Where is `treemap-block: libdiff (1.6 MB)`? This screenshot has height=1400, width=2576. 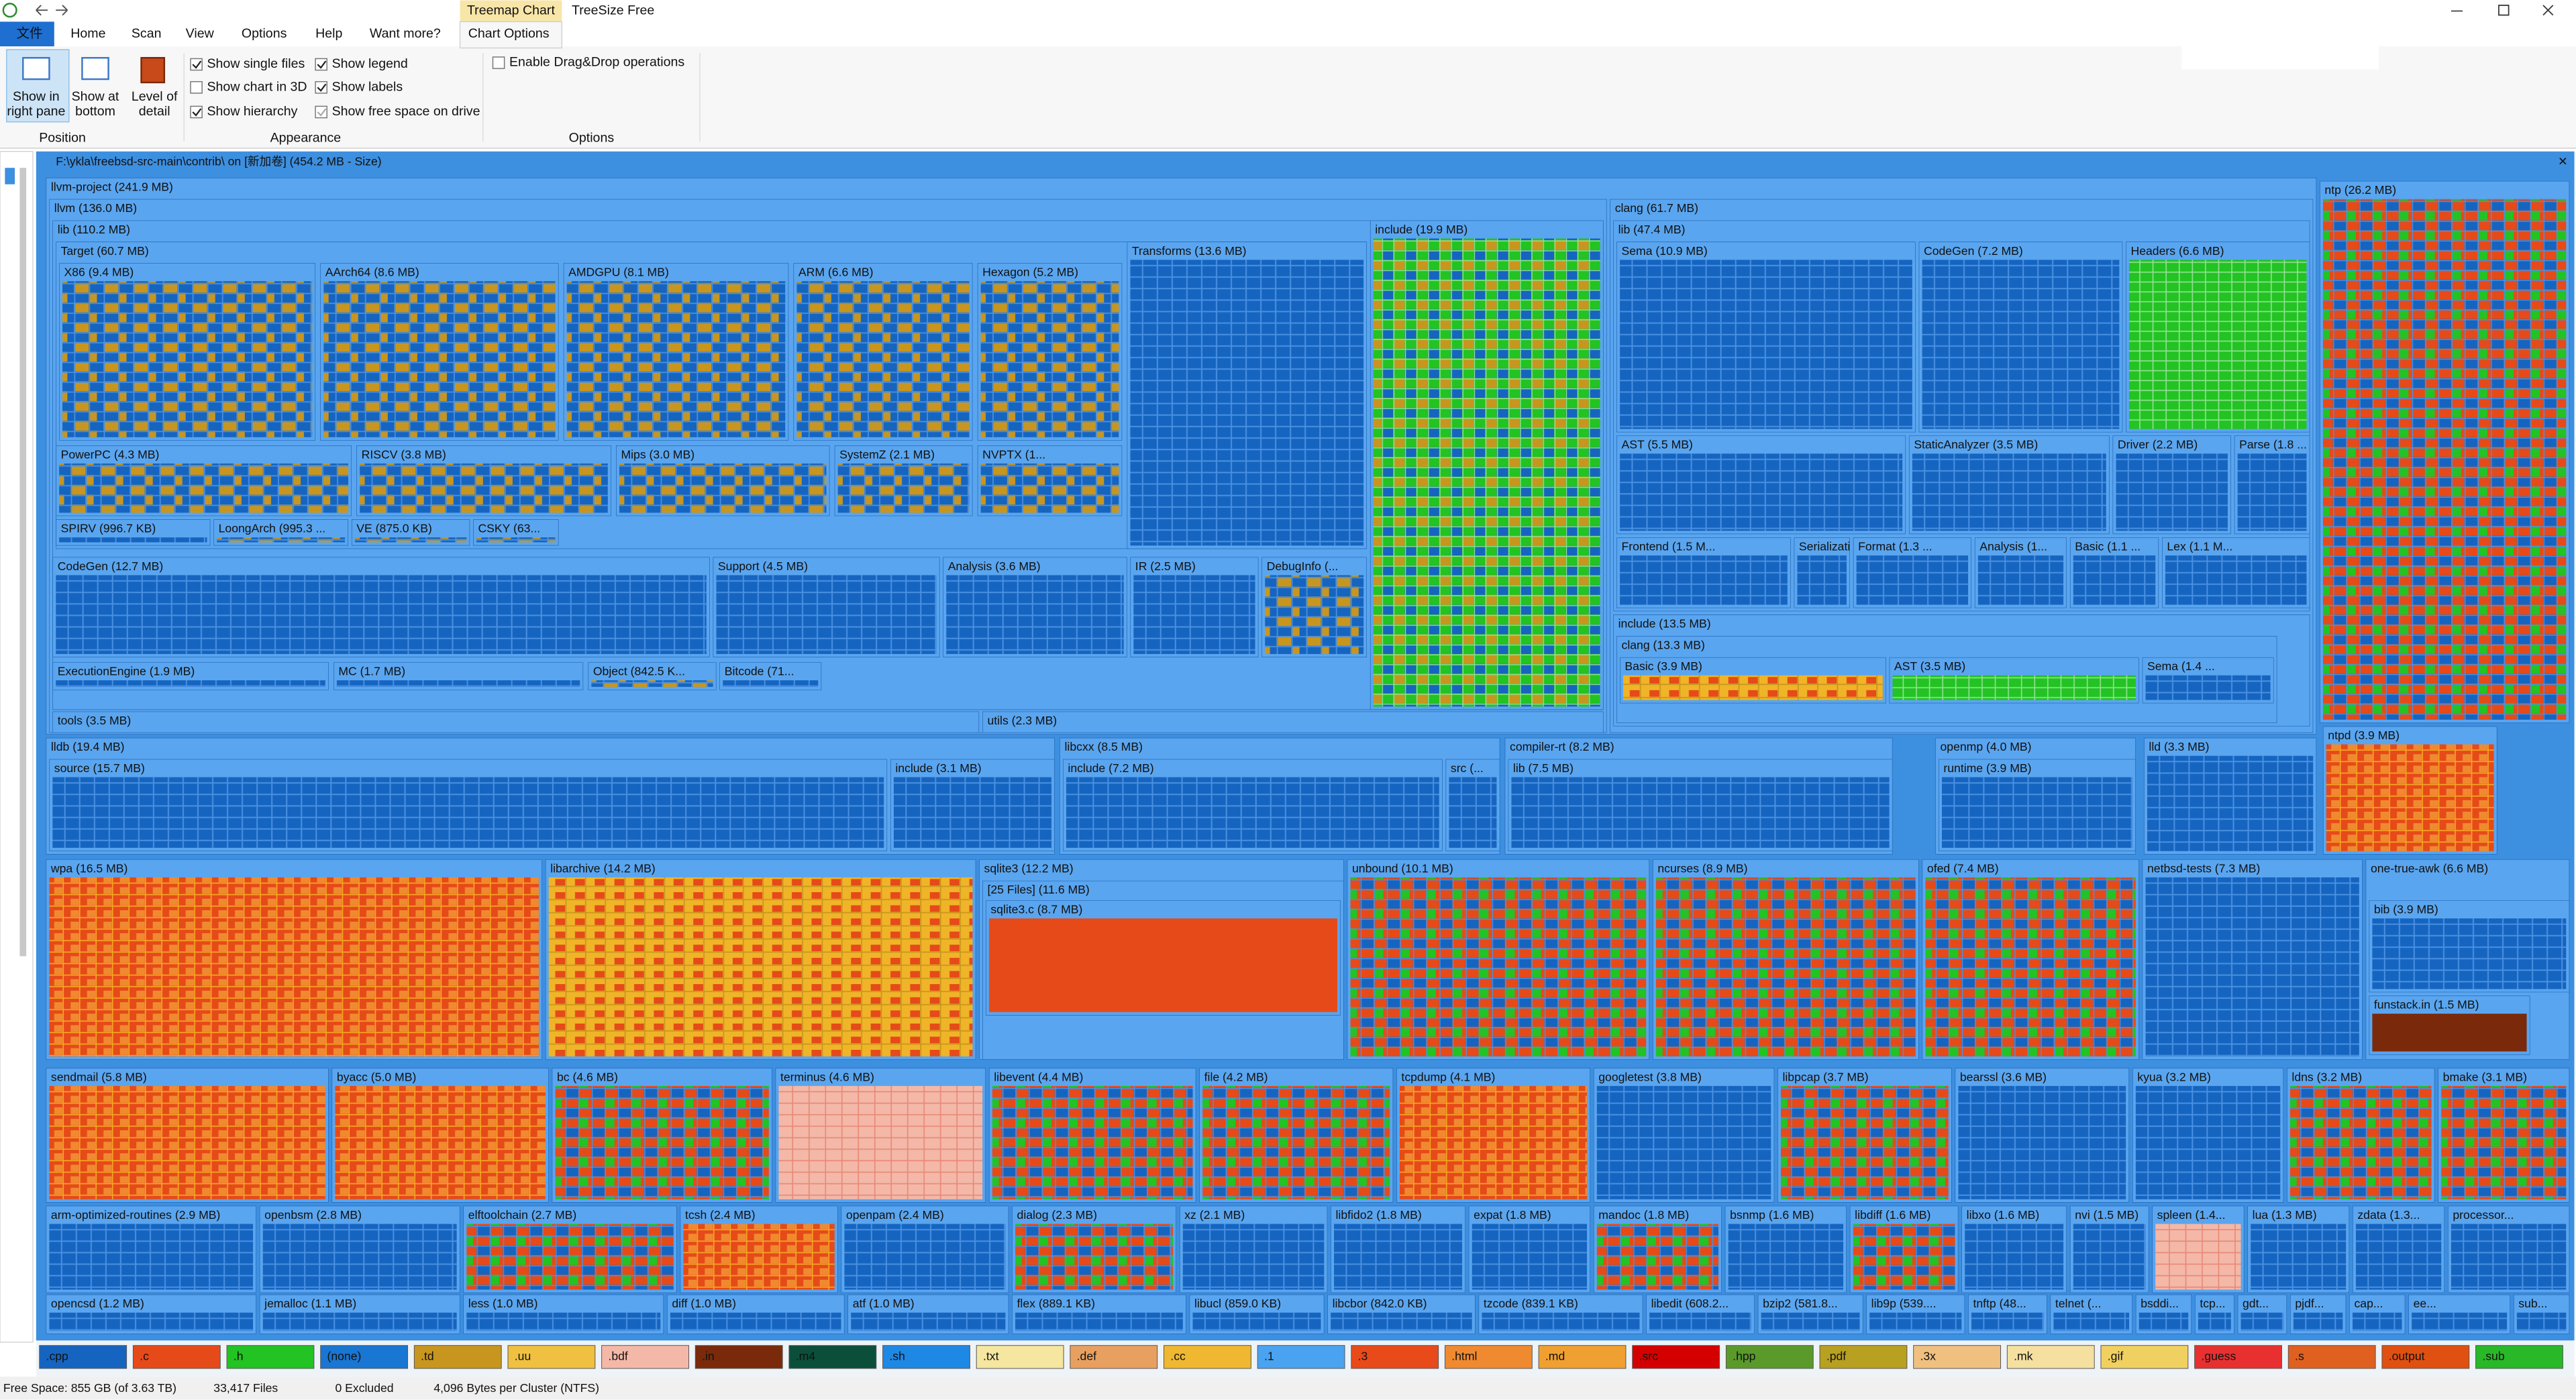 treemap-block: libdiff (1.6 MB) is located at coordinates (1904, 1249).